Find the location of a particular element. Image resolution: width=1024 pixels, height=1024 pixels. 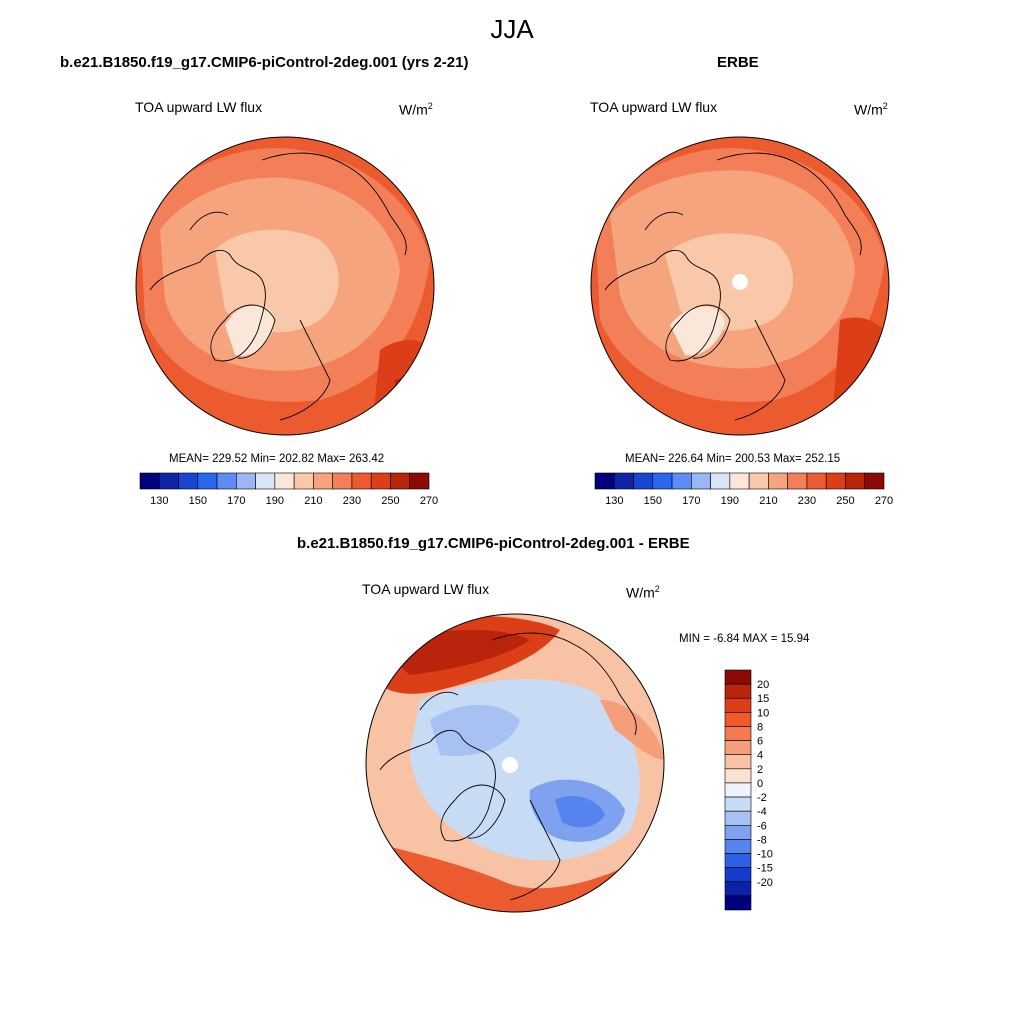

polar-map-difference is located at coordinates (515, 763).